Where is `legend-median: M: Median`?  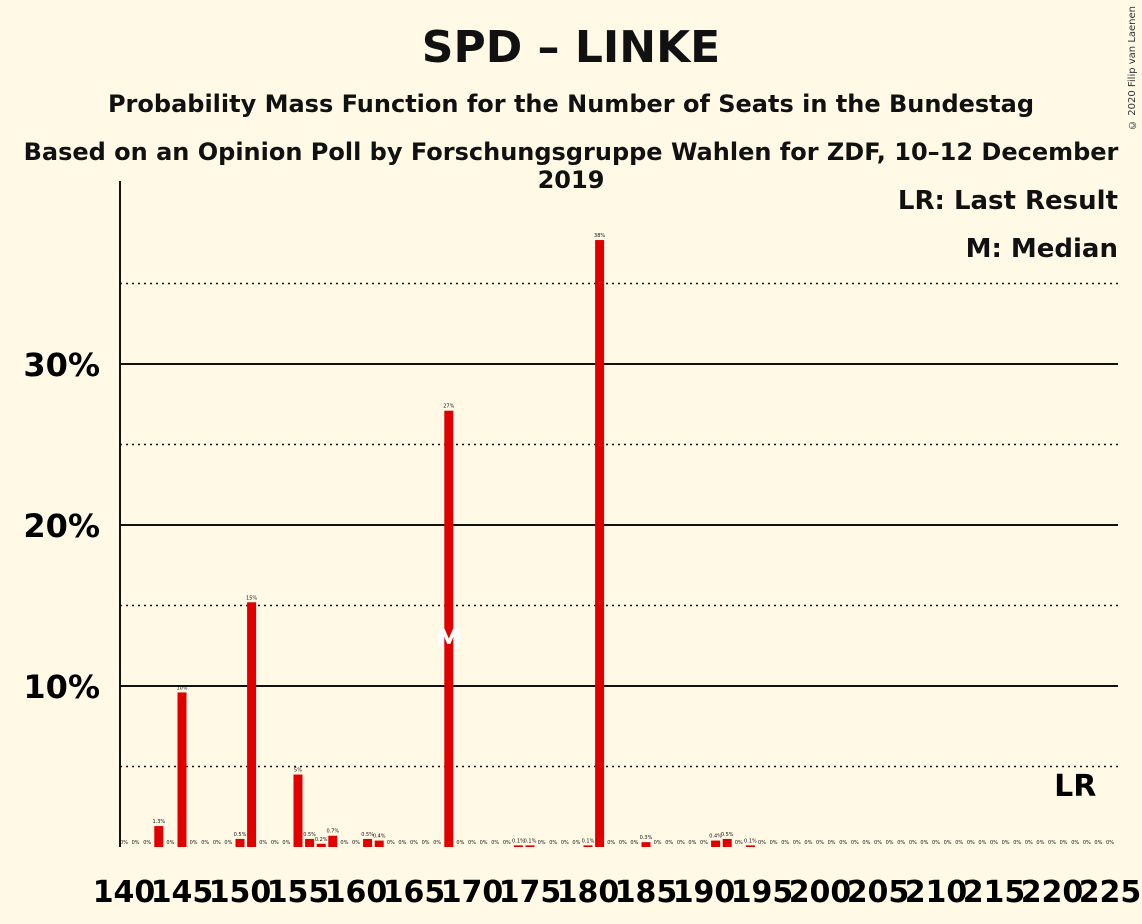 legend-median: M: Median is located at coordinates (1041, 249).